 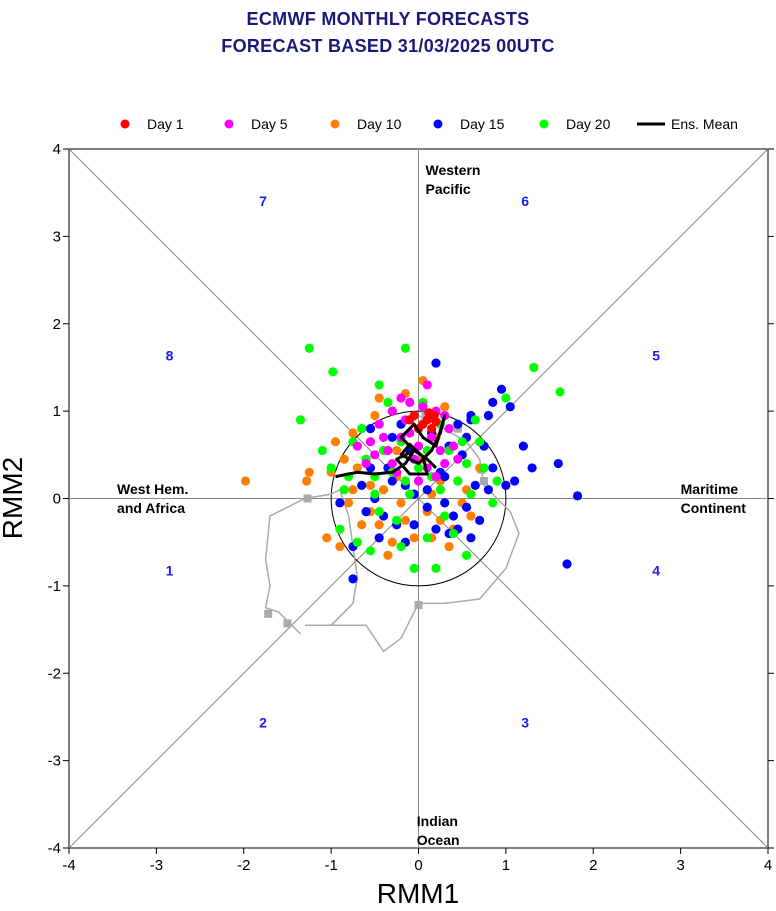 What do you see at coordinates (544, 124) in the screenshot?
I see `legend-day-20-marker` at bounding box center [544, 124].